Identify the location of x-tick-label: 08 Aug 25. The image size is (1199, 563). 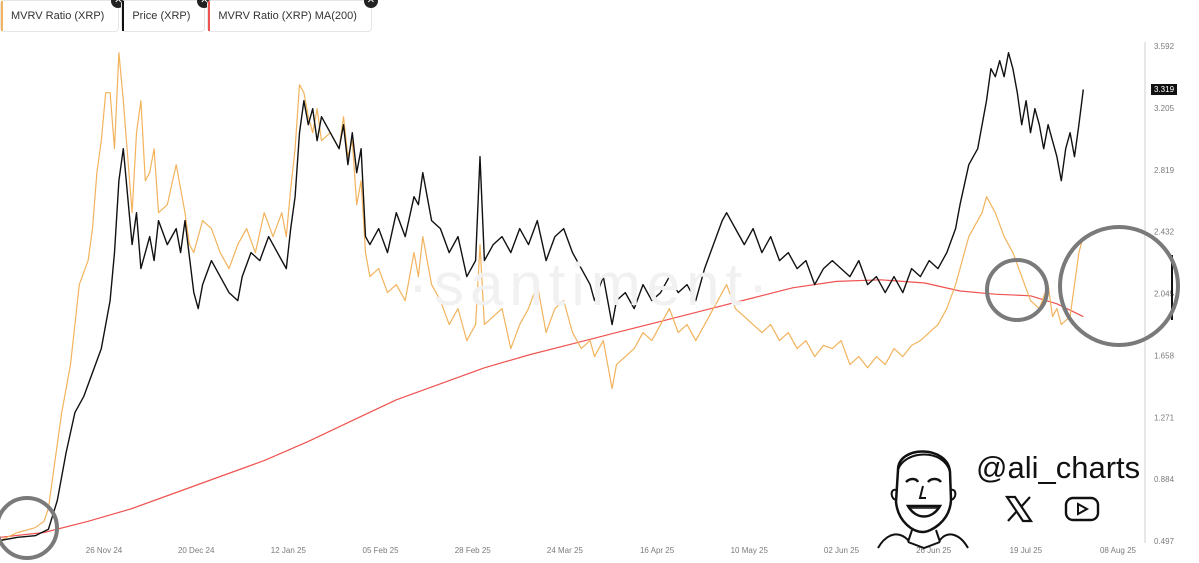
(1118, 550).